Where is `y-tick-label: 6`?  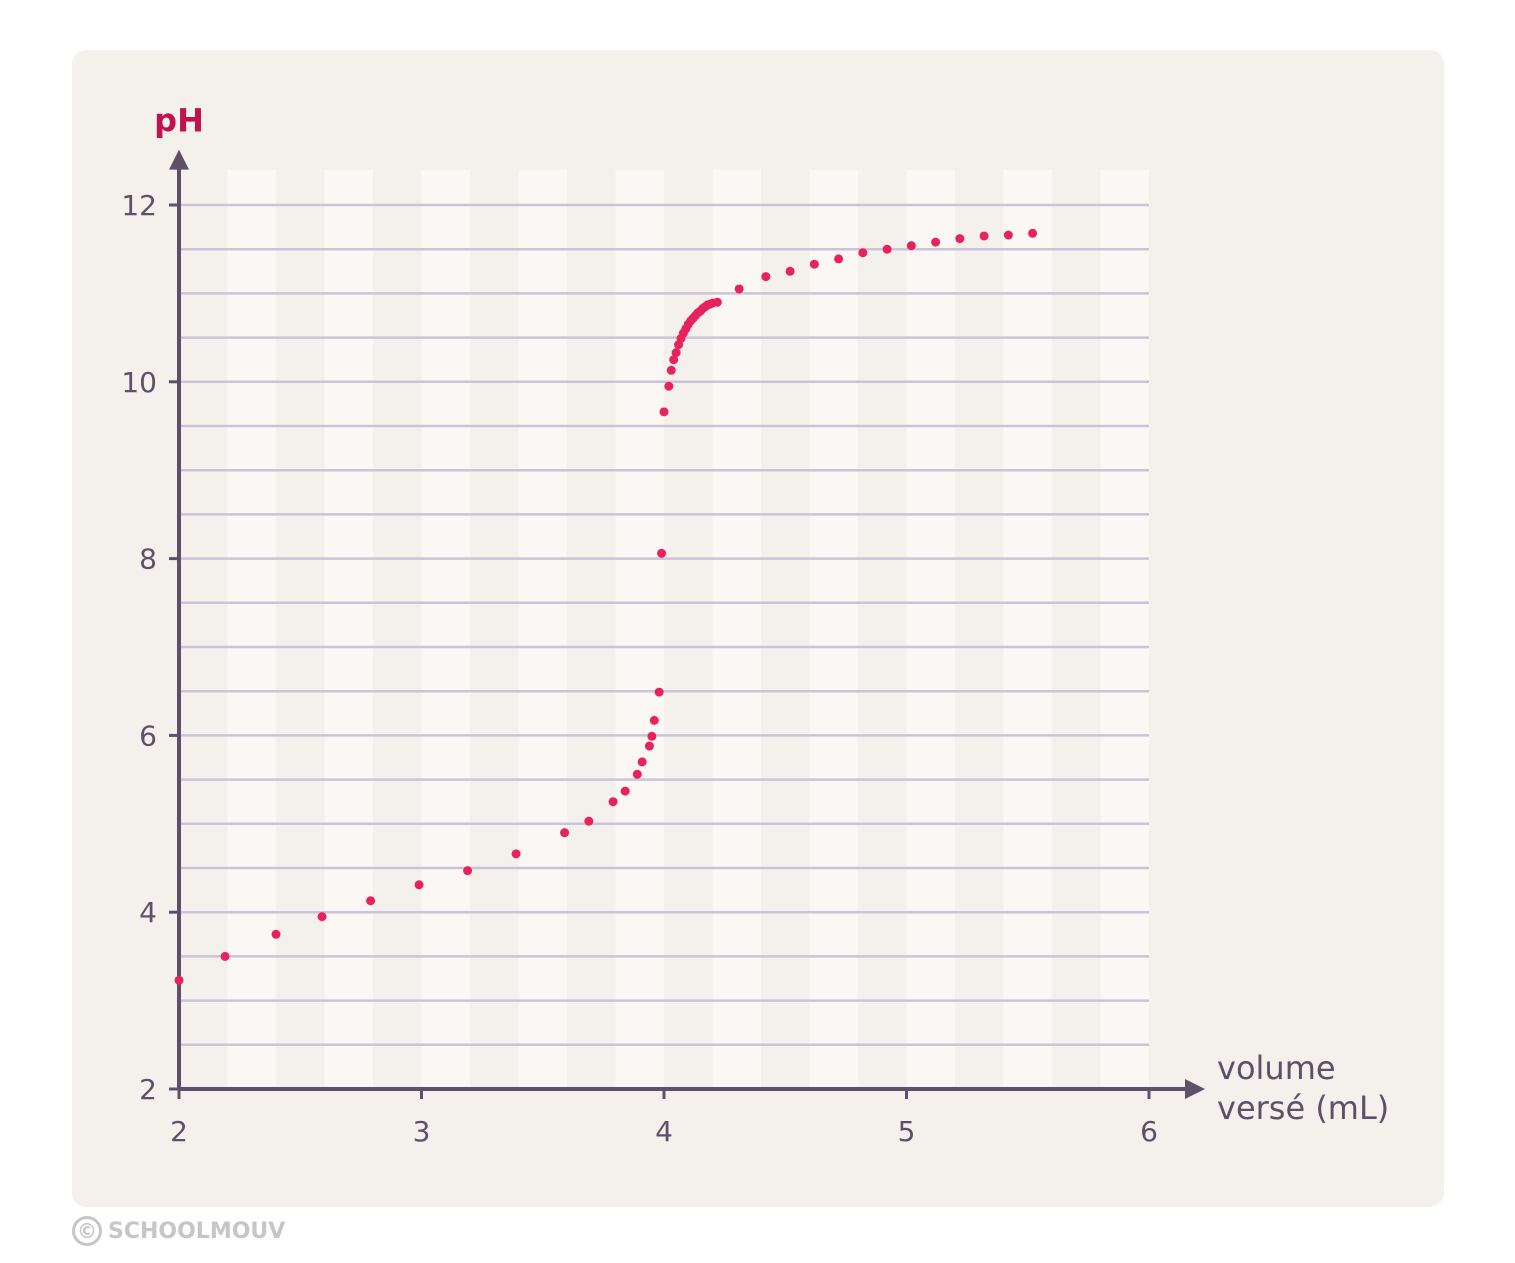 y-tick-label: 6 is located at coordinates (148, 735).